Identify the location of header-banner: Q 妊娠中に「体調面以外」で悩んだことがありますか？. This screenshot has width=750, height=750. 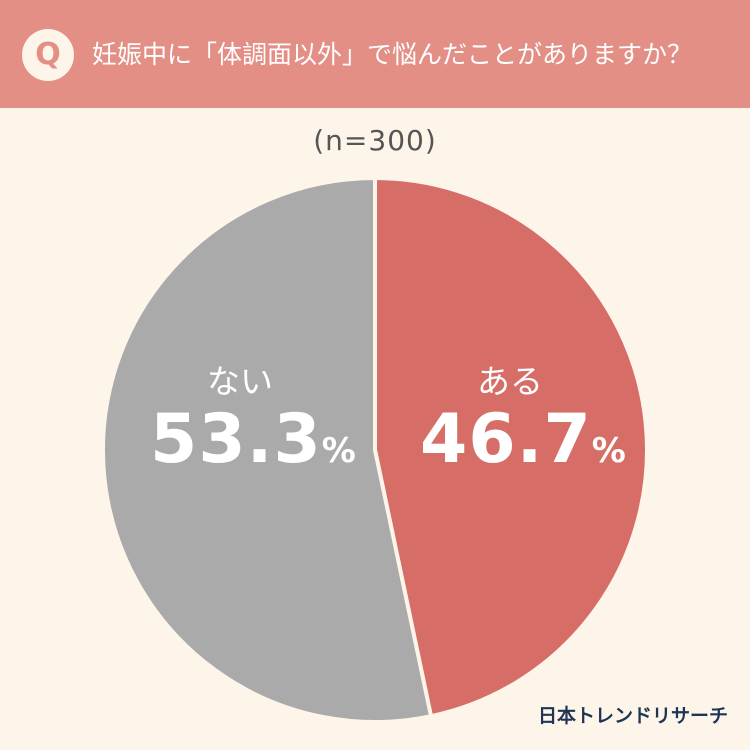
(375, 54).